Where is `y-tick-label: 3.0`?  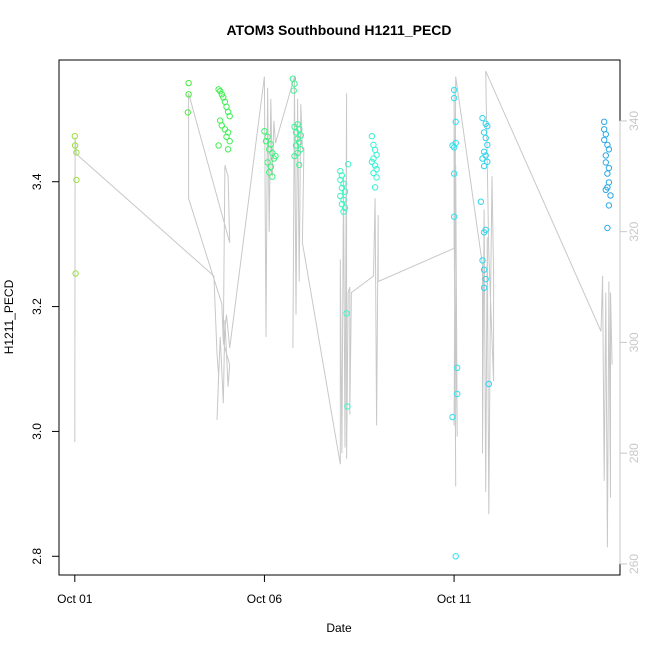 y-tick-label: 3.0 is located at coordinates (37, 431).